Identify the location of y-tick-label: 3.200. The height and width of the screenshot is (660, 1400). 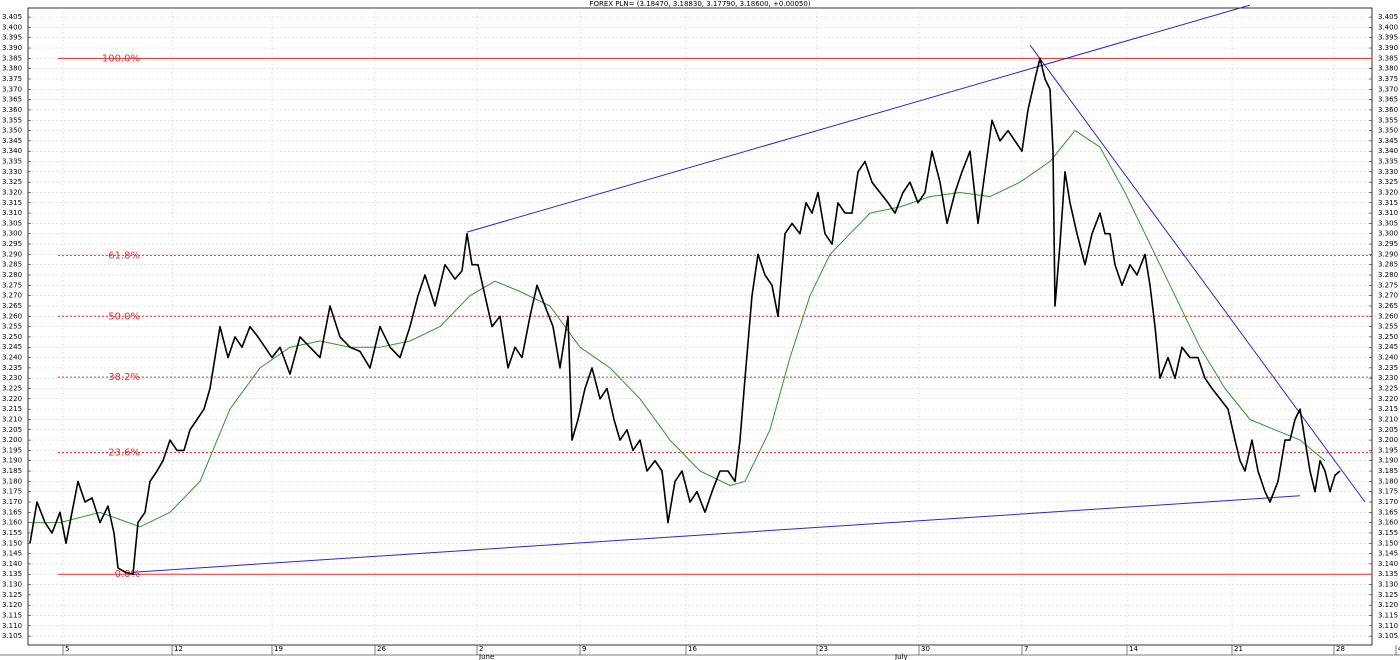
(12, 440).